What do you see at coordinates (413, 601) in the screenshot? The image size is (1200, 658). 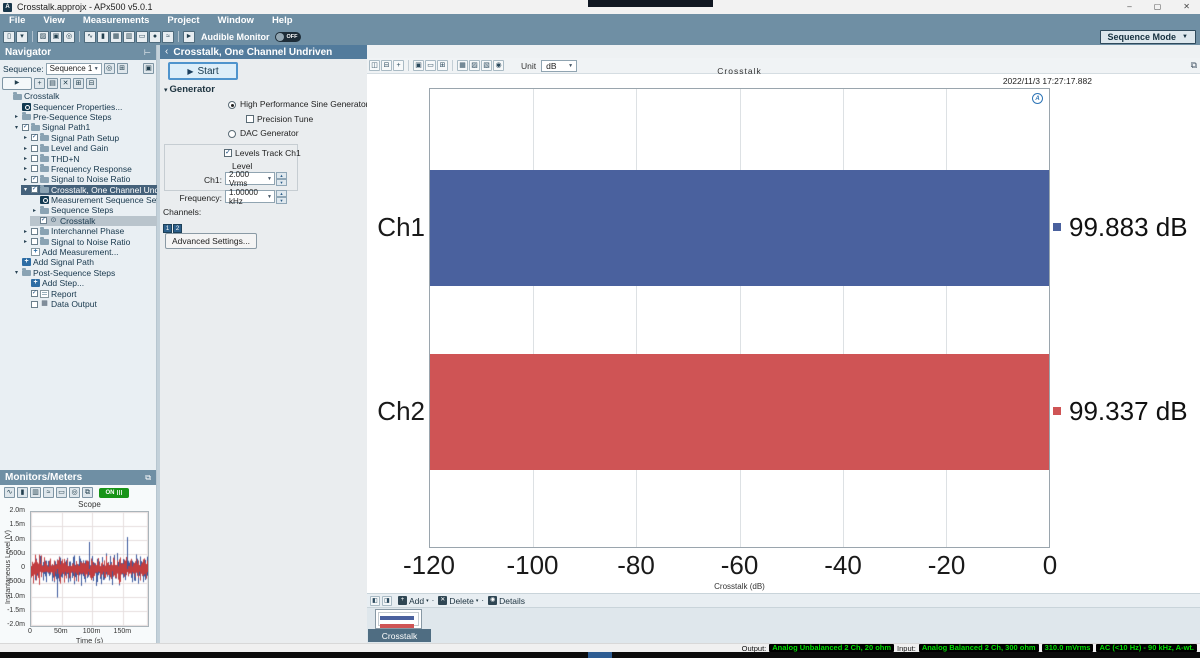 I see `add-button: + Add ▾` at bounding box center [413, 601].